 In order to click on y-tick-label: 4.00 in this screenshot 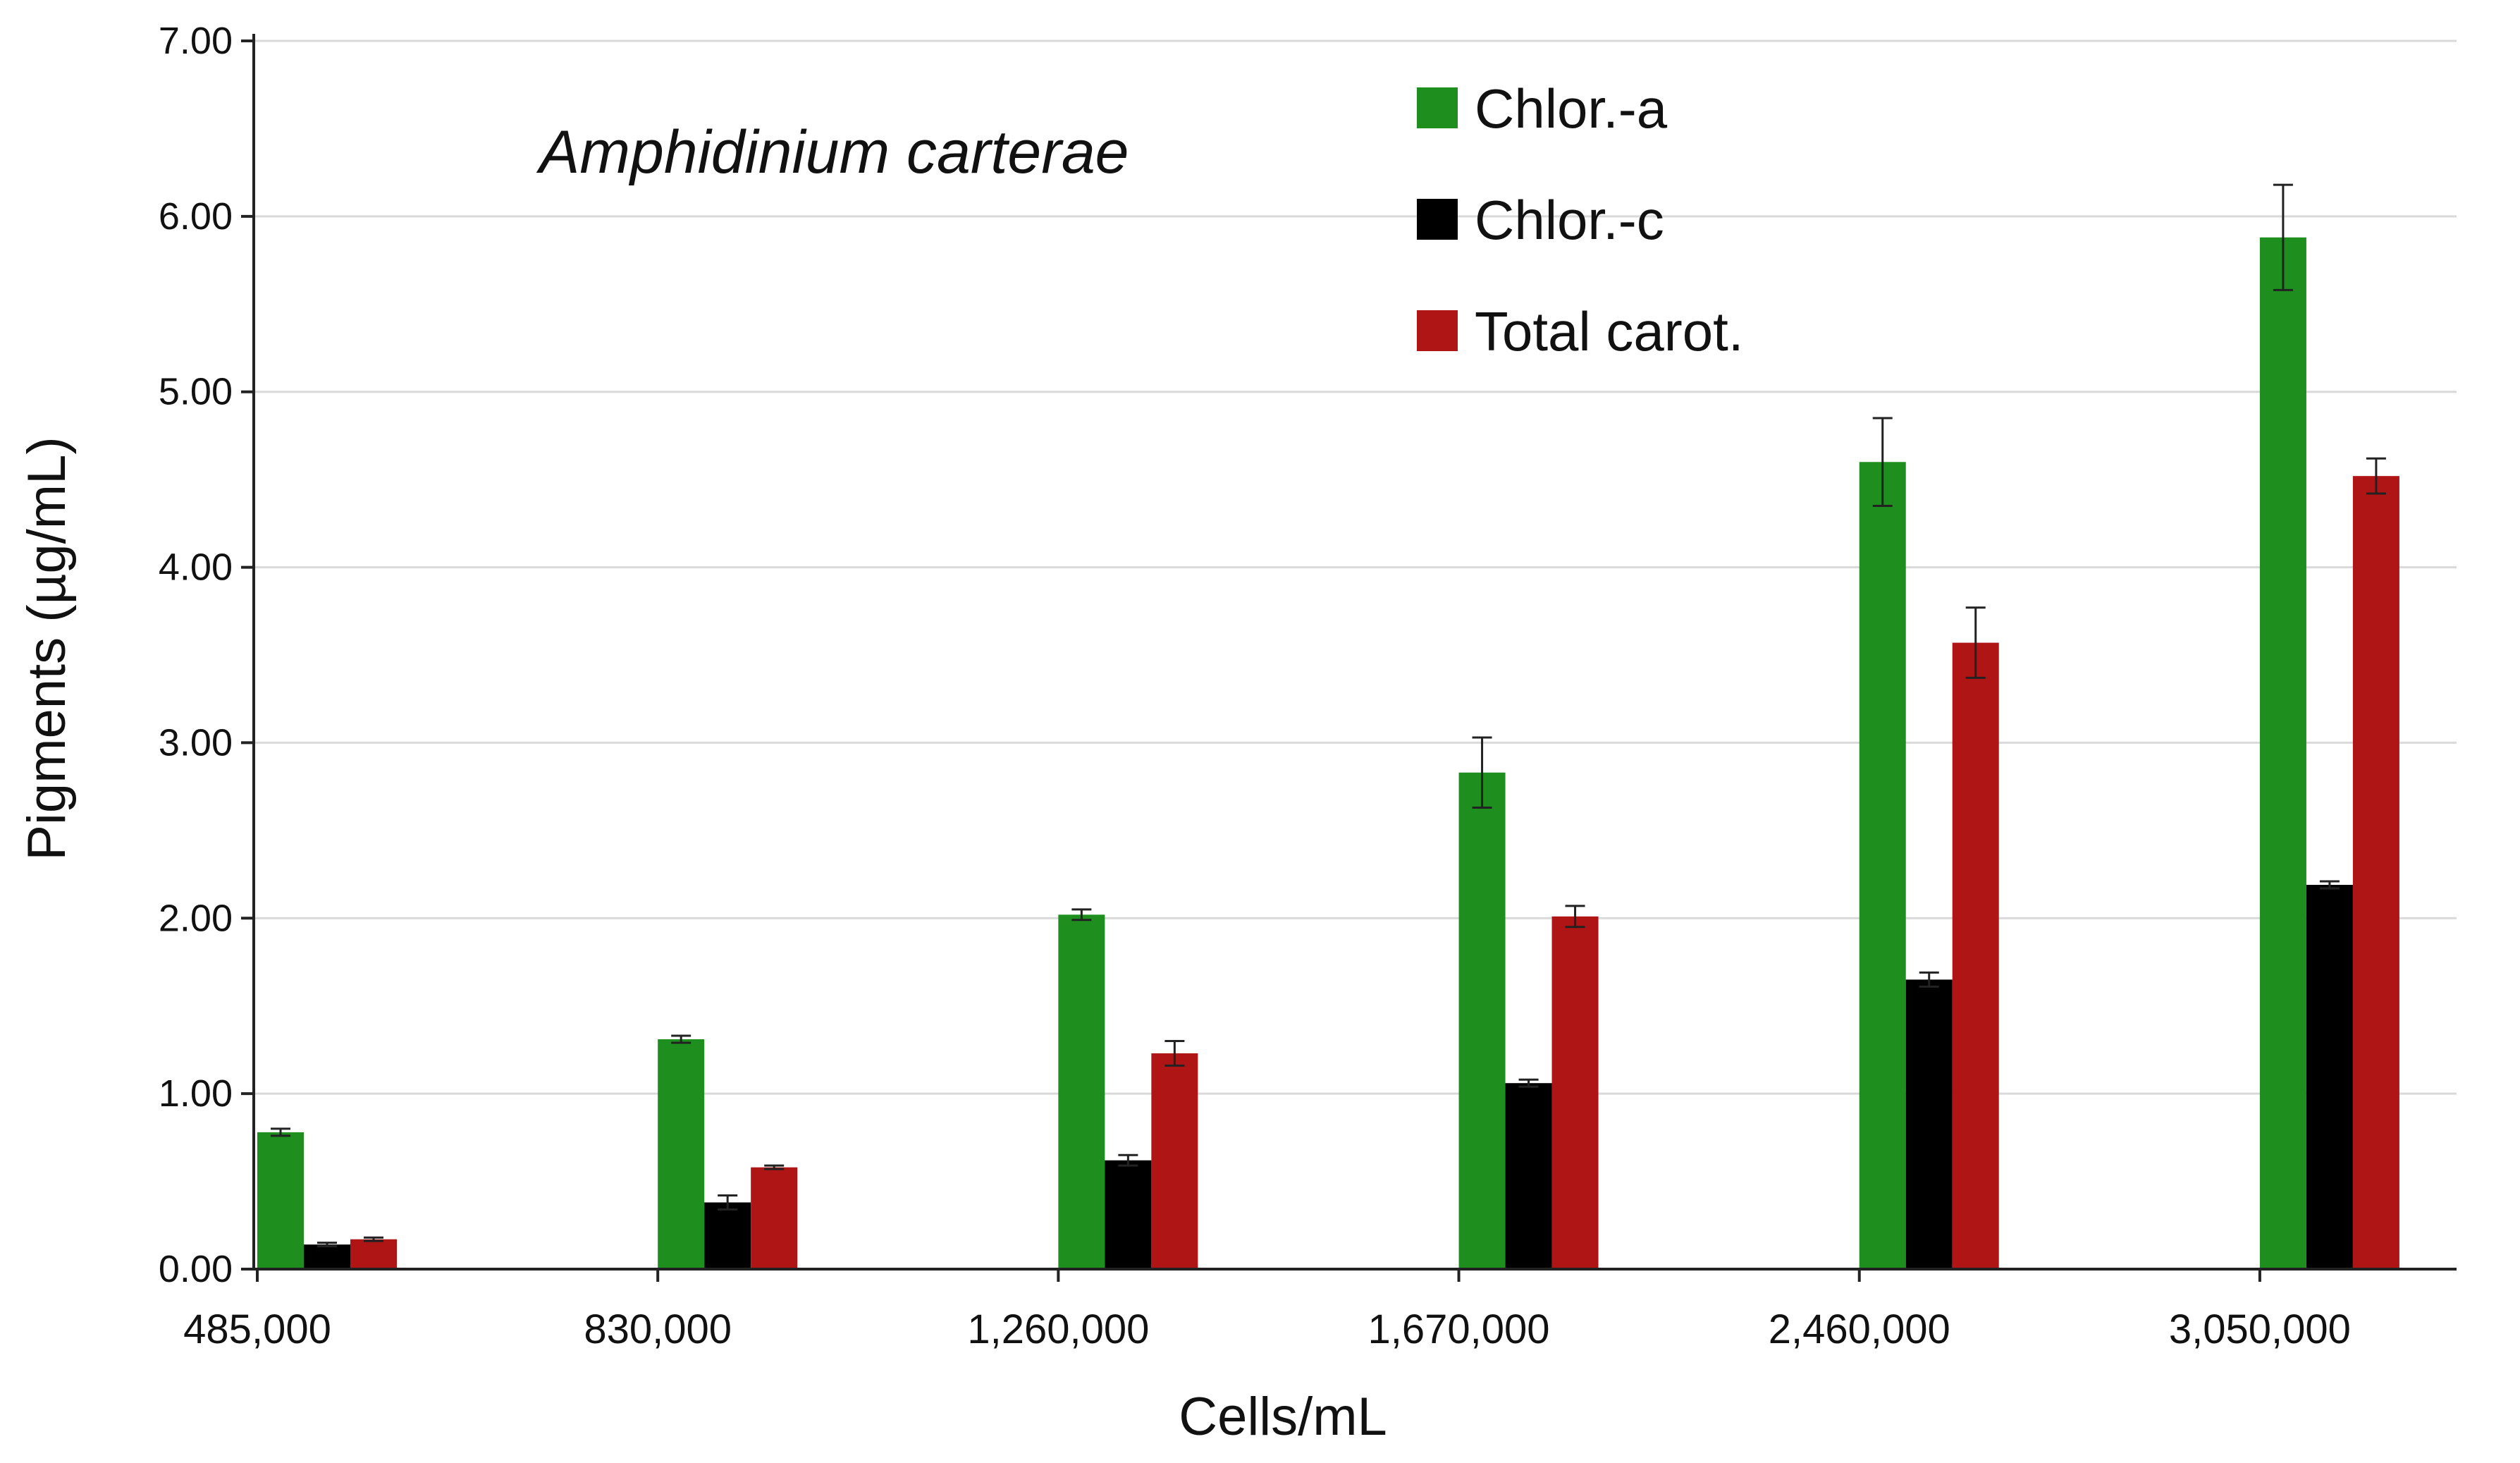, I will do `click(196, 568)`.